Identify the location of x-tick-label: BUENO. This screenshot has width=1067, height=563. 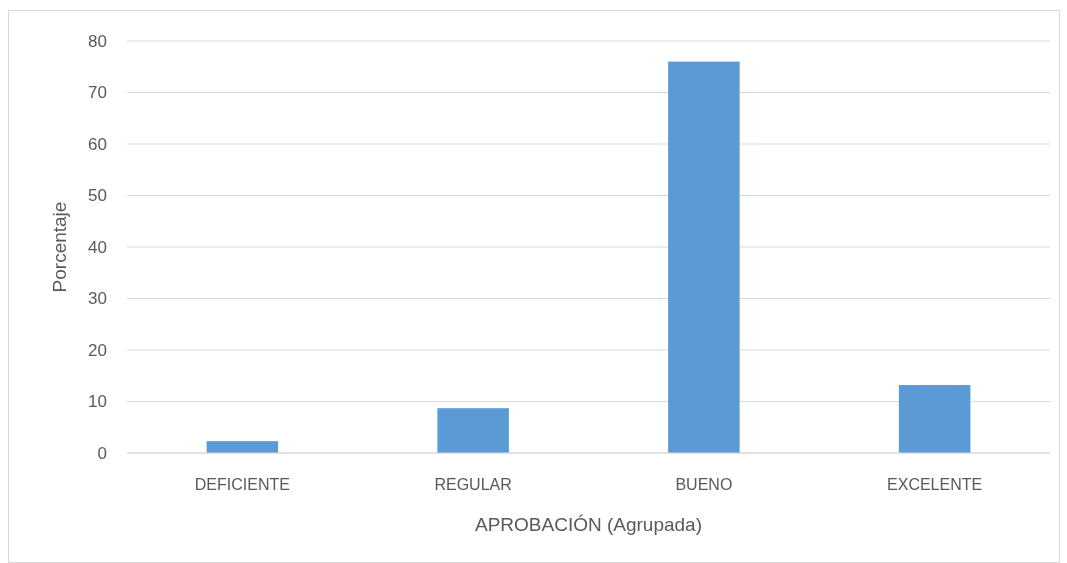
(704, 484).